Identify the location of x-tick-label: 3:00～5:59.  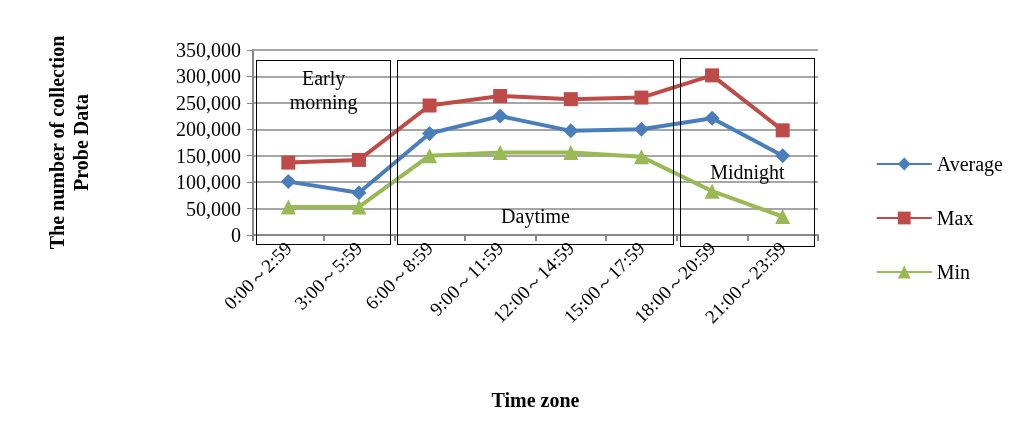
(328, 275).